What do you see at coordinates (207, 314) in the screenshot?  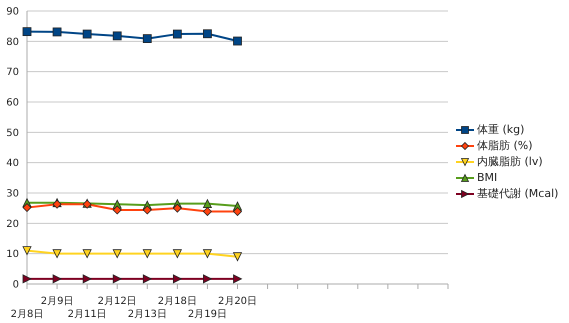 I see `x-tick-label: 2月19日` at bounding box center [207, 314].